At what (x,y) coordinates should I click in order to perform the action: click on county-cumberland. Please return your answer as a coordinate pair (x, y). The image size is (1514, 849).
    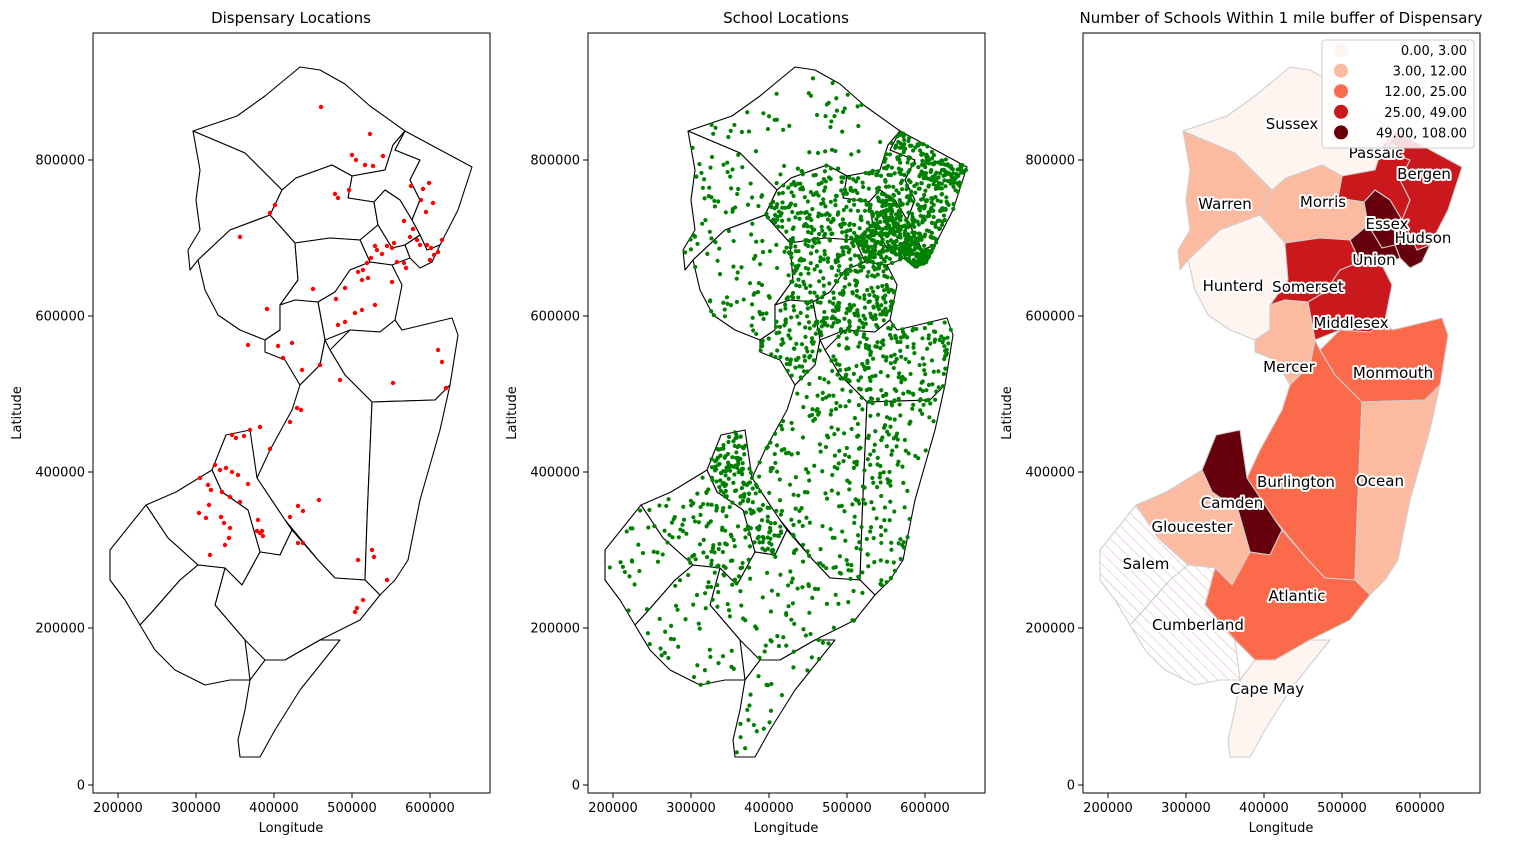
    Looking at the image, I should click on (195, 625).